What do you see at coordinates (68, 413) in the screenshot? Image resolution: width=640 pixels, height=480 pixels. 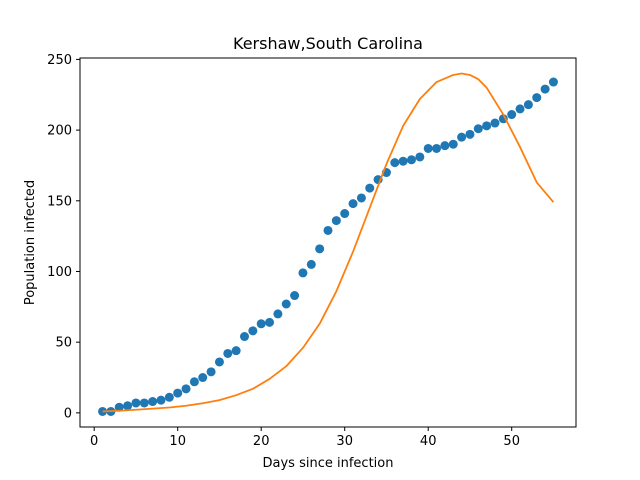 I see `y-tick-label: 0` at bounding box center [68, 413].